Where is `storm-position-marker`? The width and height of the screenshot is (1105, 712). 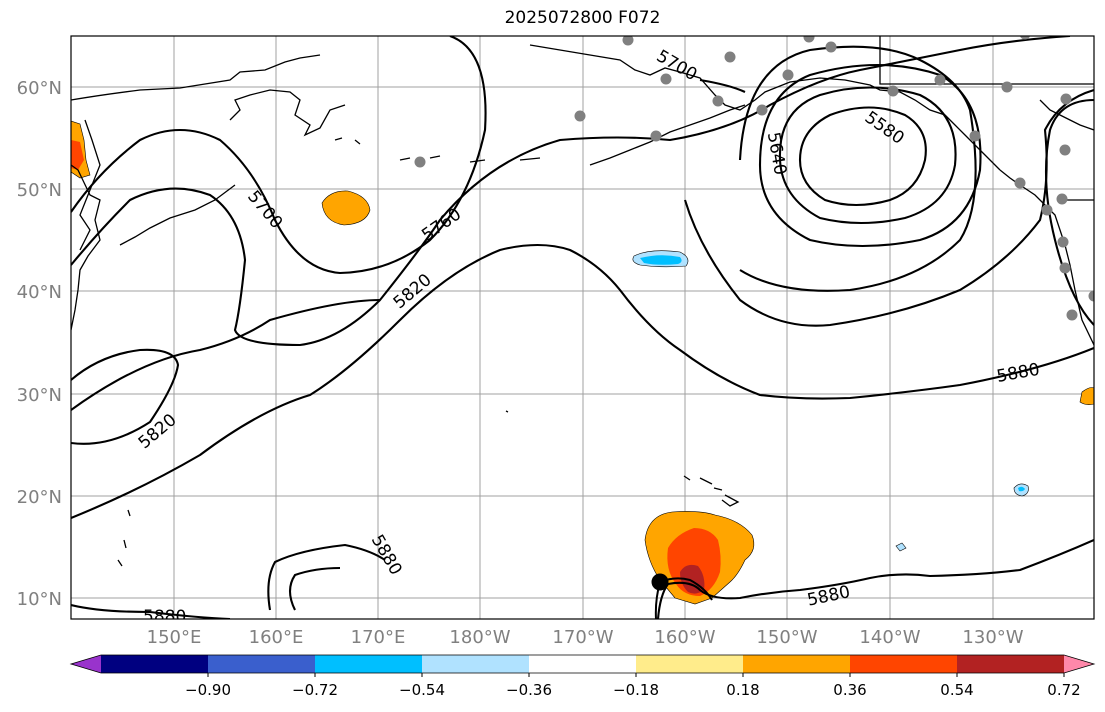
storm-position-marker is located at coordinates (660, 582).